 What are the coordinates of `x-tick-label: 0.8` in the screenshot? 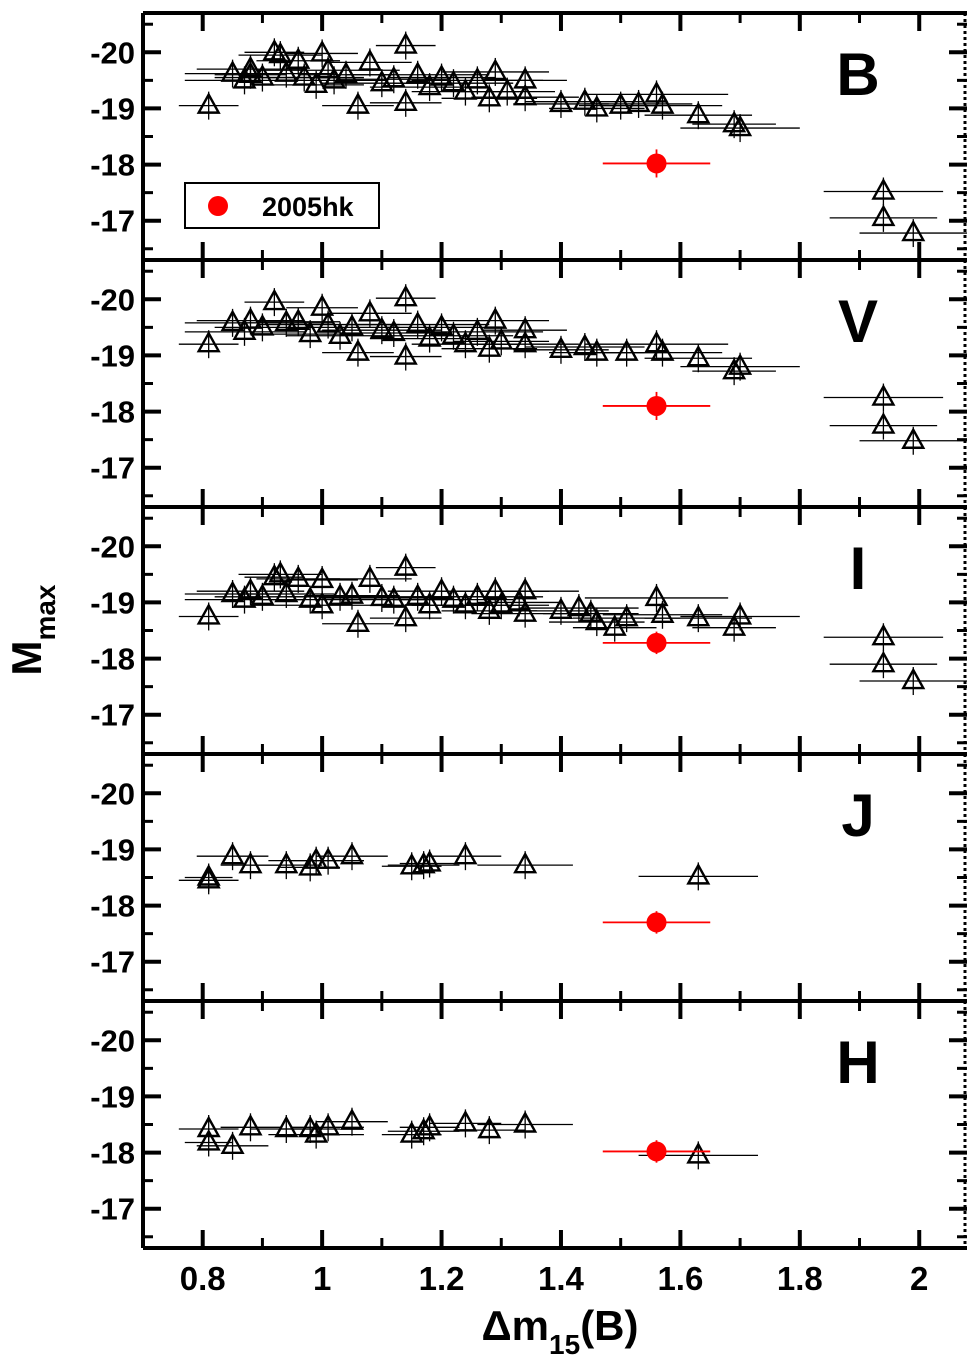 It's located at (203, 1278).